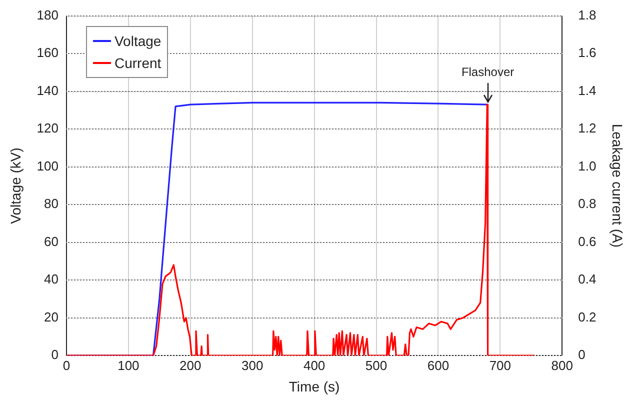  I want to click on y2-tick-label: 0.8, so click(587, 204).